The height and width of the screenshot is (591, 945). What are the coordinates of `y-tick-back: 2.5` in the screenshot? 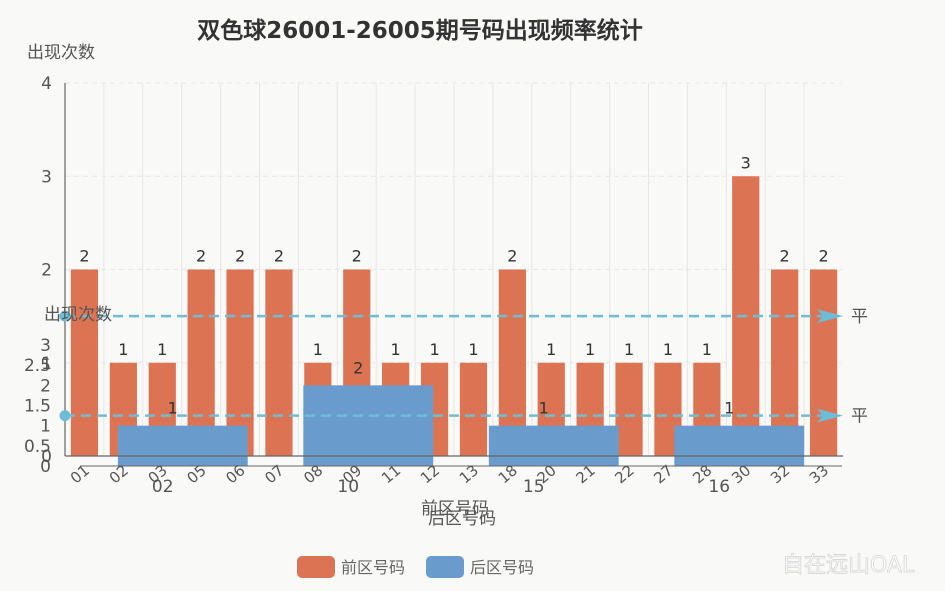 It's located at (37, 366).